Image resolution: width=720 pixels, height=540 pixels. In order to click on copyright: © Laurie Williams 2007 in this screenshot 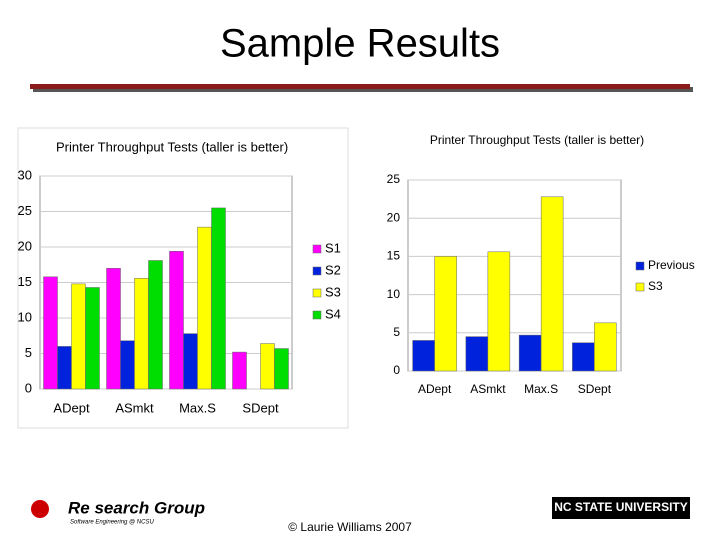, I will do `click(350, 527)`.